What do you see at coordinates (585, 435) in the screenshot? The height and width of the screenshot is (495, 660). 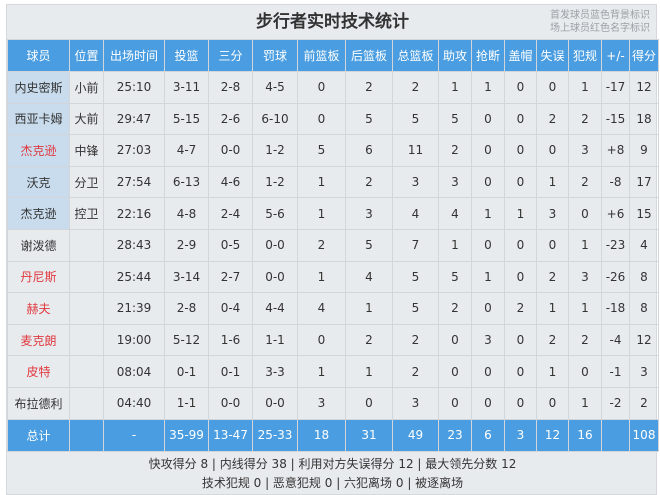 I see `total-cell: 16` at bounding box center [585, 435].